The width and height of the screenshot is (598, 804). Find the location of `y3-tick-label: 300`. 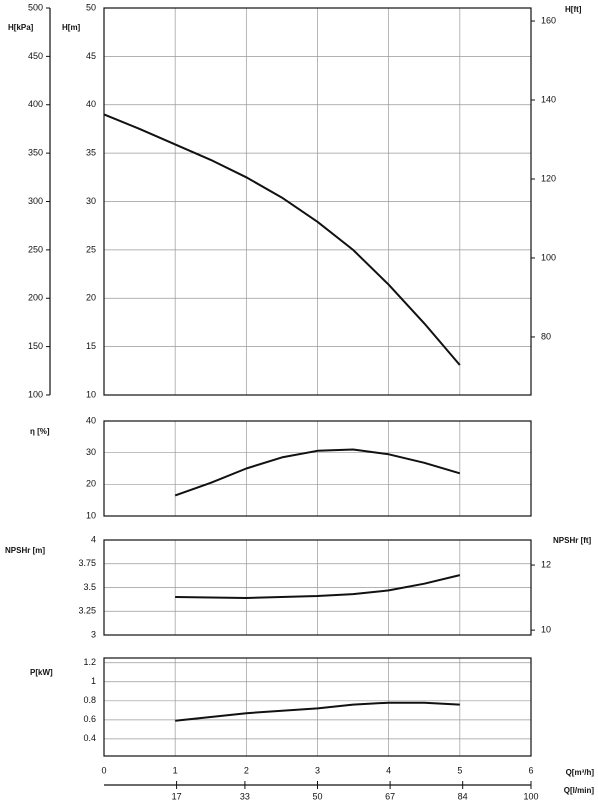

y3-tick-label: 300 is located at coordinates (35, 201).